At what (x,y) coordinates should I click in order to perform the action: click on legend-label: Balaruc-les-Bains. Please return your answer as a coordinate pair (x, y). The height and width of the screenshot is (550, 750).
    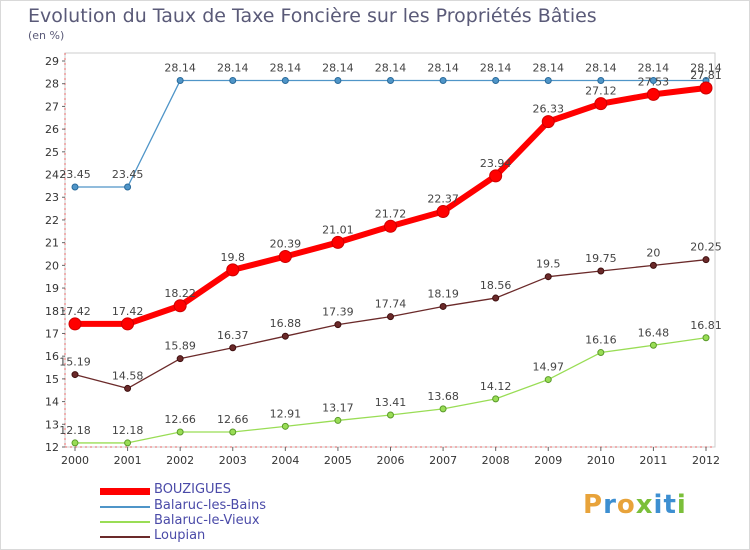
    Looking at the image, I should click on (210, 505).